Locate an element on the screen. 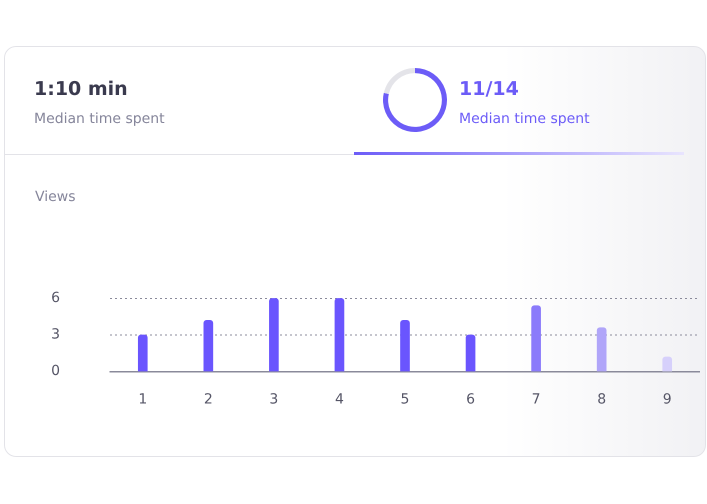  y-tick-label: 3 is located at coordinates (55, 334).